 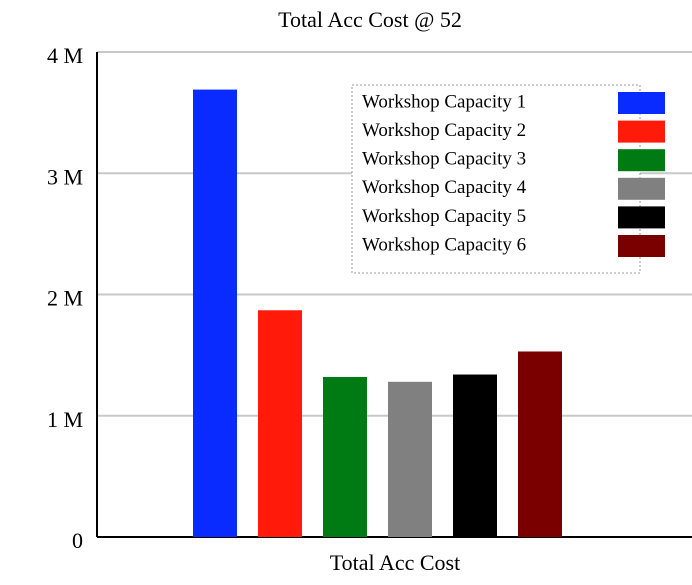 I want to click on legend-label: Workshop Capacity 6, so click(x=444, y=244).